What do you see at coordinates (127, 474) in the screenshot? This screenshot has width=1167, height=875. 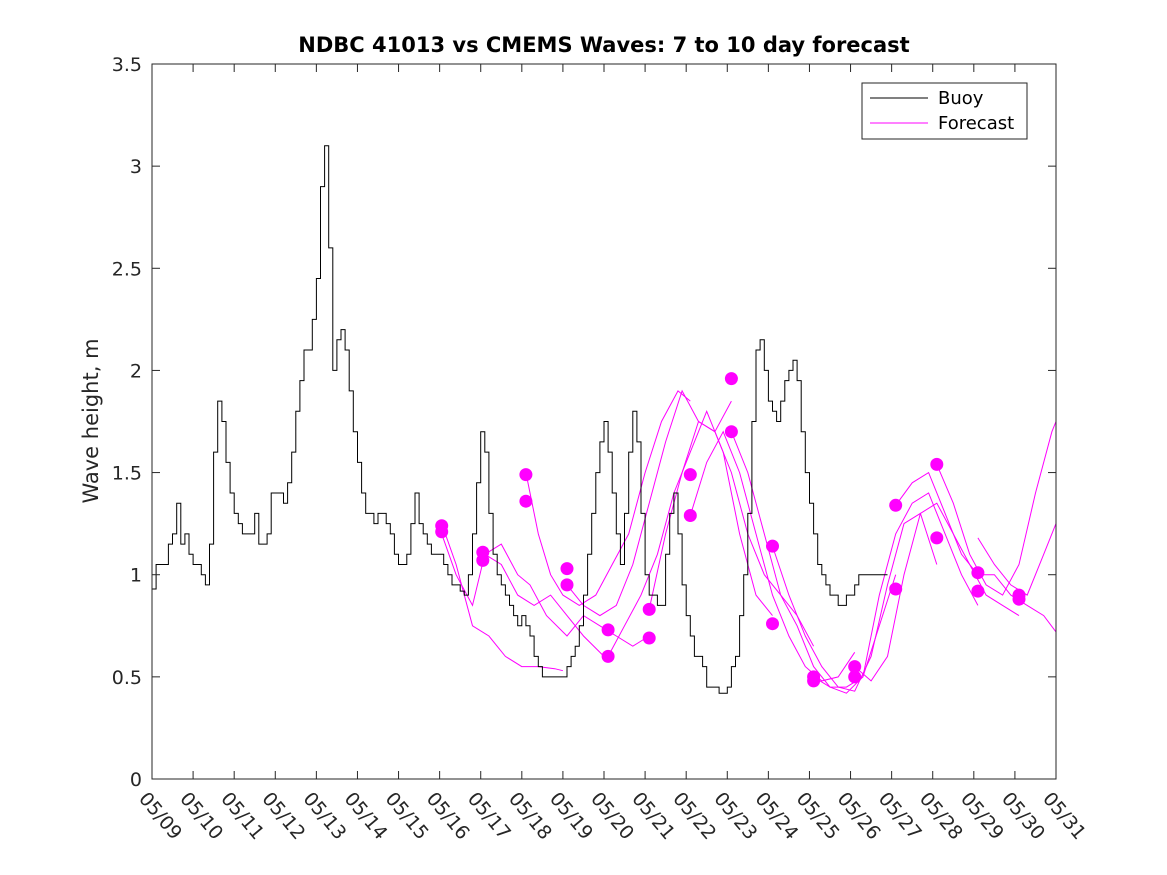 I see `y-tick-label-3: 1.5` at bounding box center [127, 474].